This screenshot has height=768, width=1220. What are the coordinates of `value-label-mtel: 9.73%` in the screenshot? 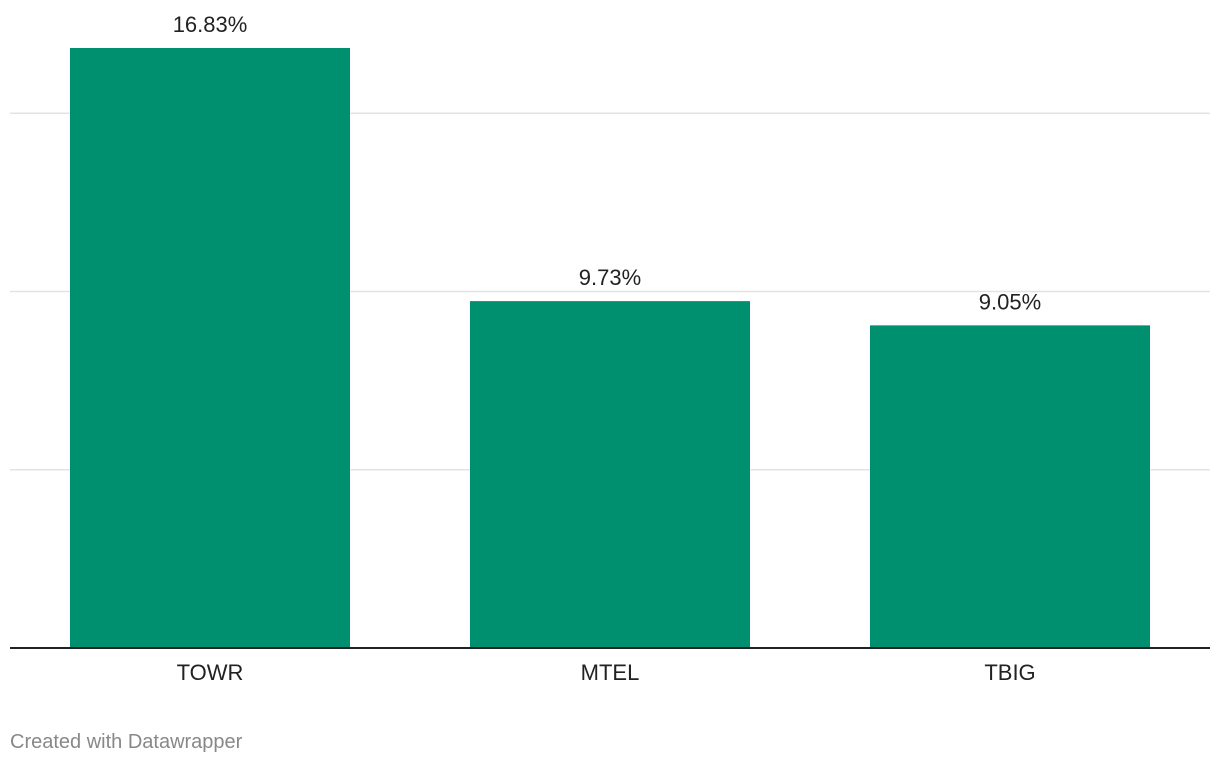 It's located at (610, 277).